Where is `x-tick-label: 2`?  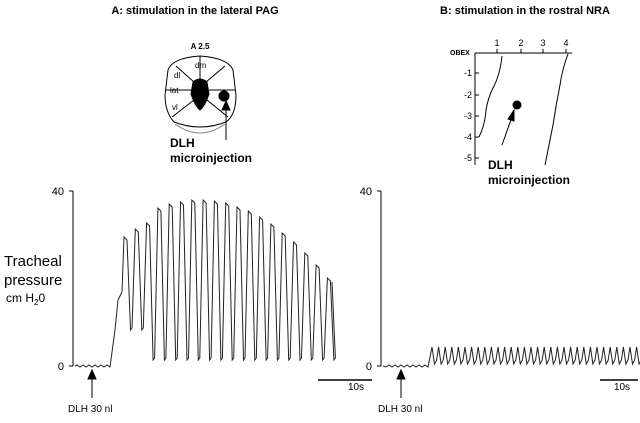
x-tick-label: 2 is located at coordinates (520, 43).